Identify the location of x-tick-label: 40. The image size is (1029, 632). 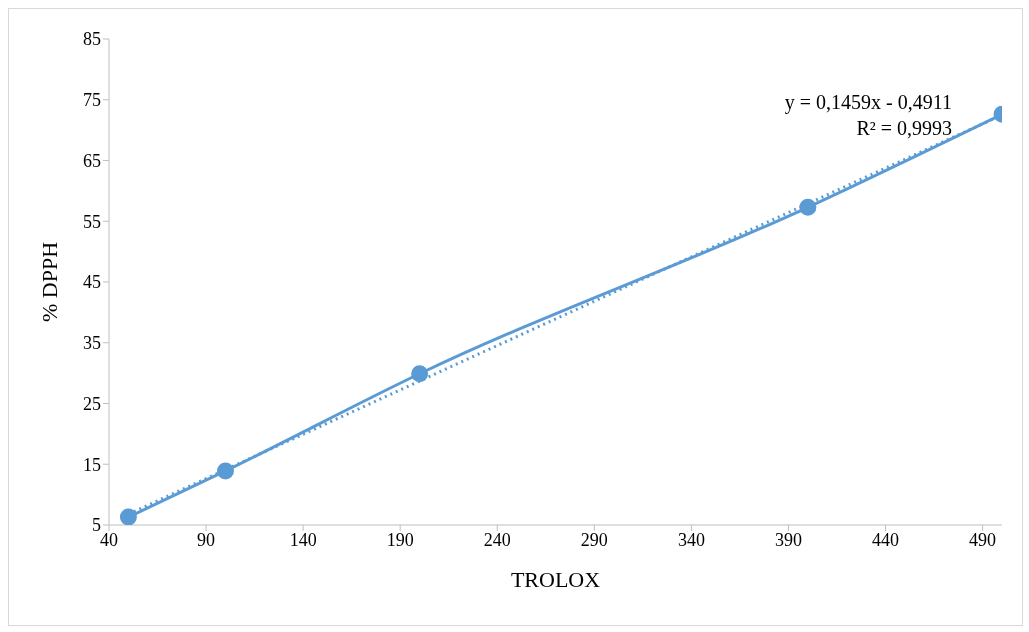
(109, 539).